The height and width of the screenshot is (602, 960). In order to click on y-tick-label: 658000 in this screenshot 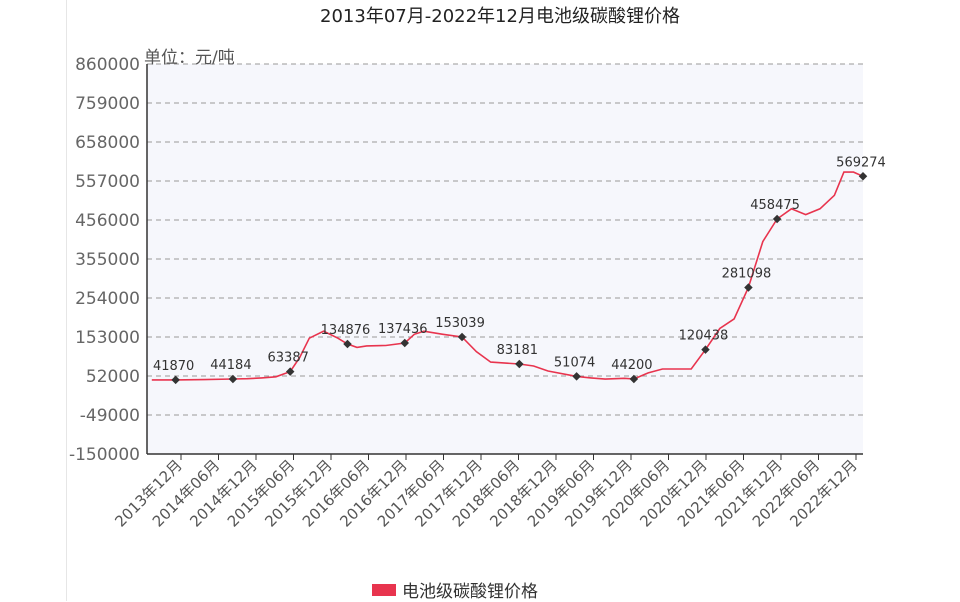, I will do `click(107, 143)`.